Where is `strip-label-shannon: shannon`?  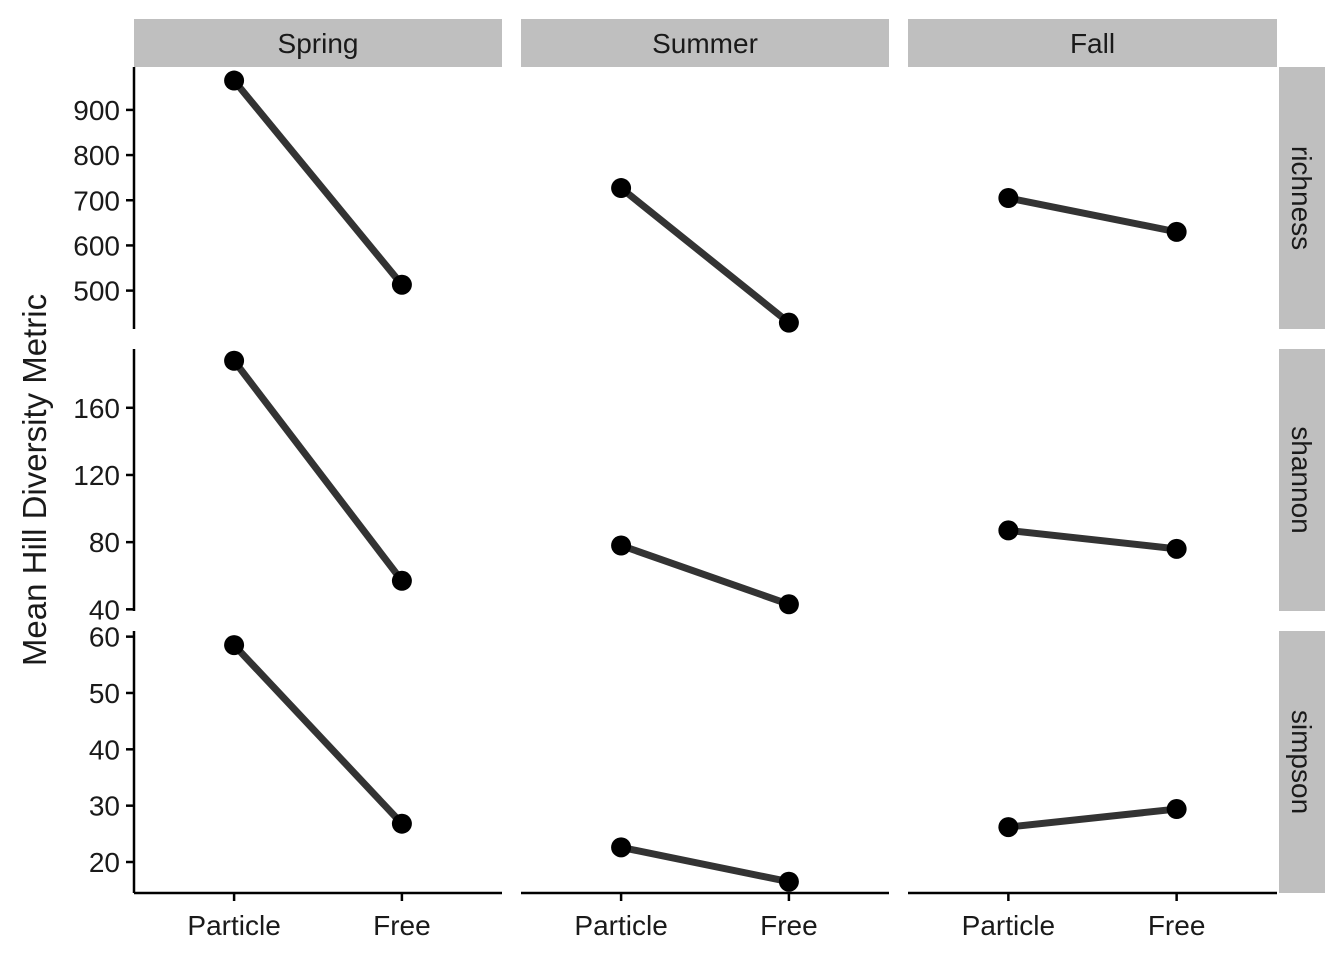 strip-label-shannon: shannon is located at coordinates (1301, 479).